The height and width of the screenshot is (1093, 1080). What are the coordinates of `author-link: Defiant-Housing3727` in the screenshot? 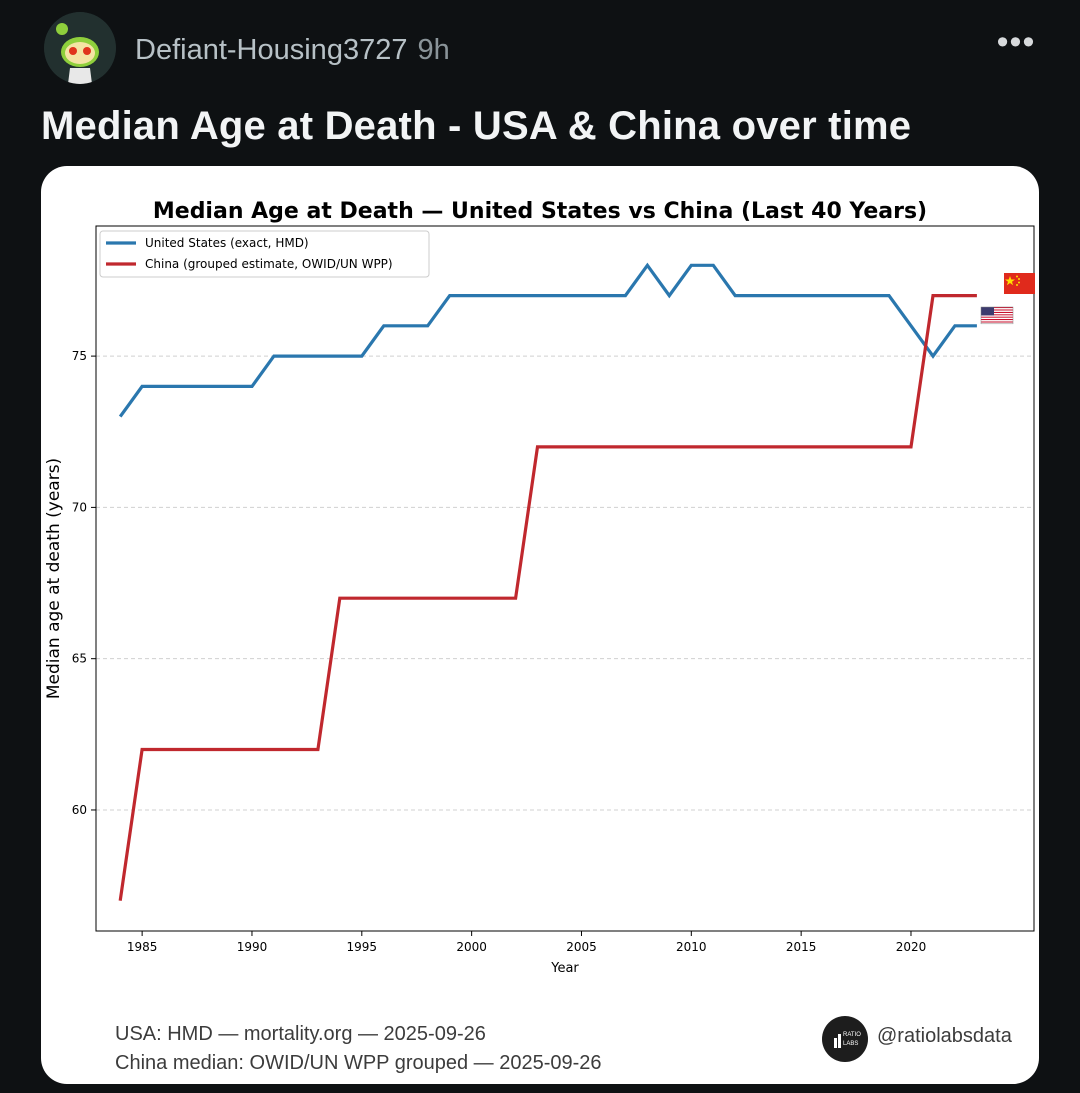 It's located at (271, 50).